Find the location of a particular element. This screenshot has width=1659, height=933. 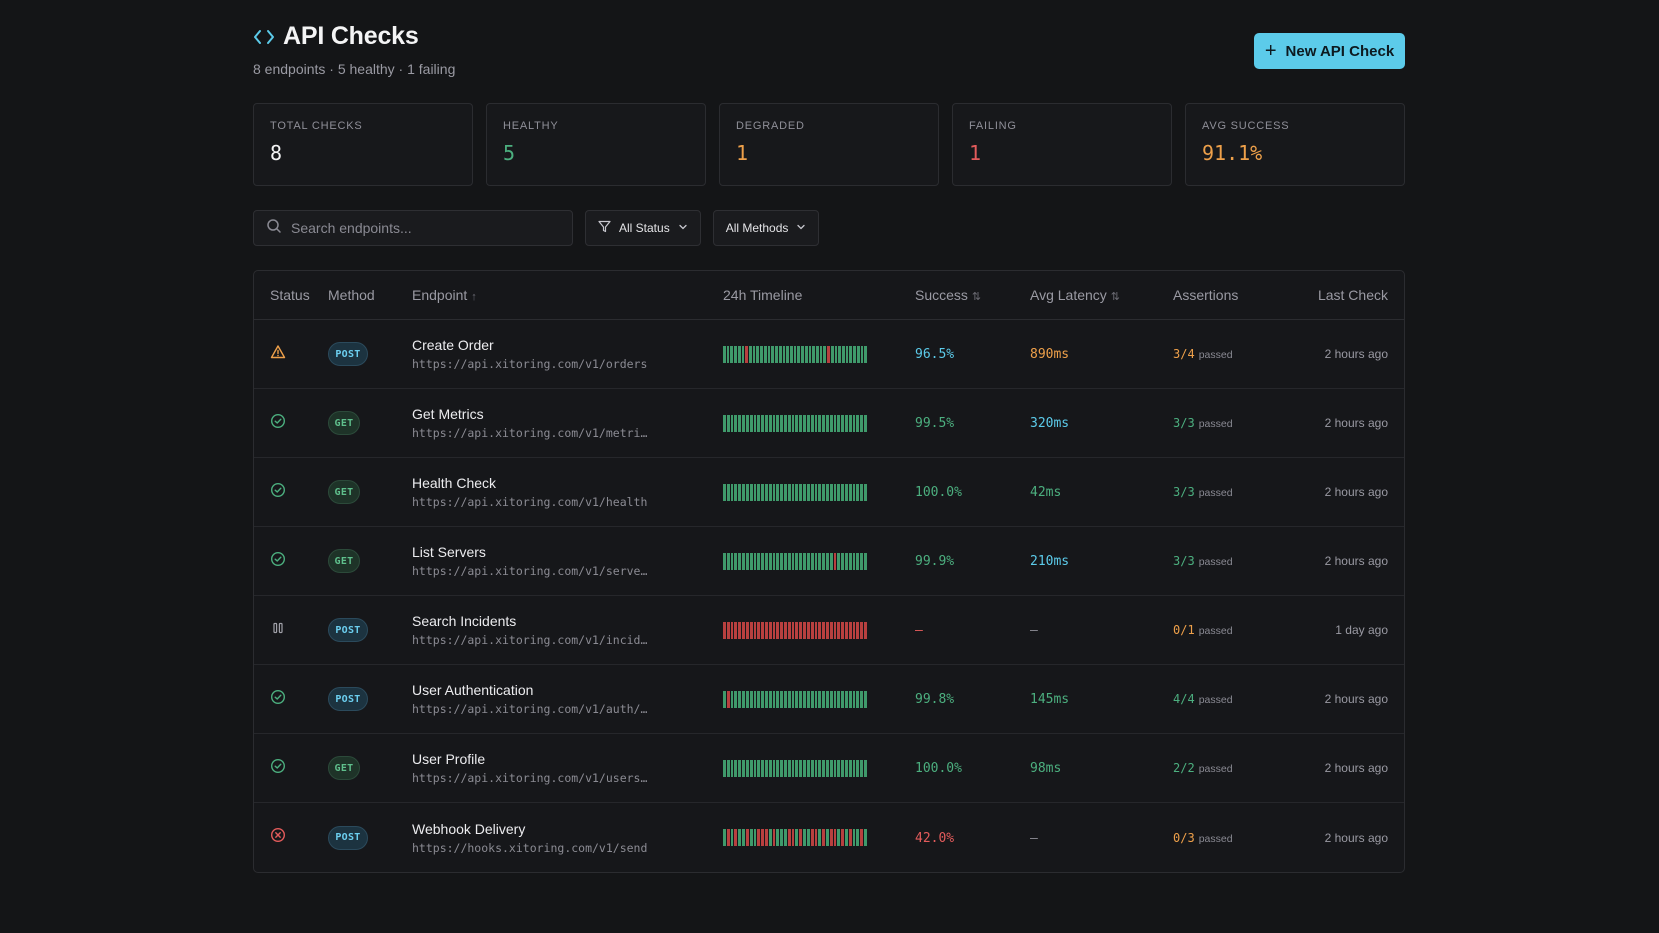

endpoint-name: Health Check is located at coordinates (454, 483).